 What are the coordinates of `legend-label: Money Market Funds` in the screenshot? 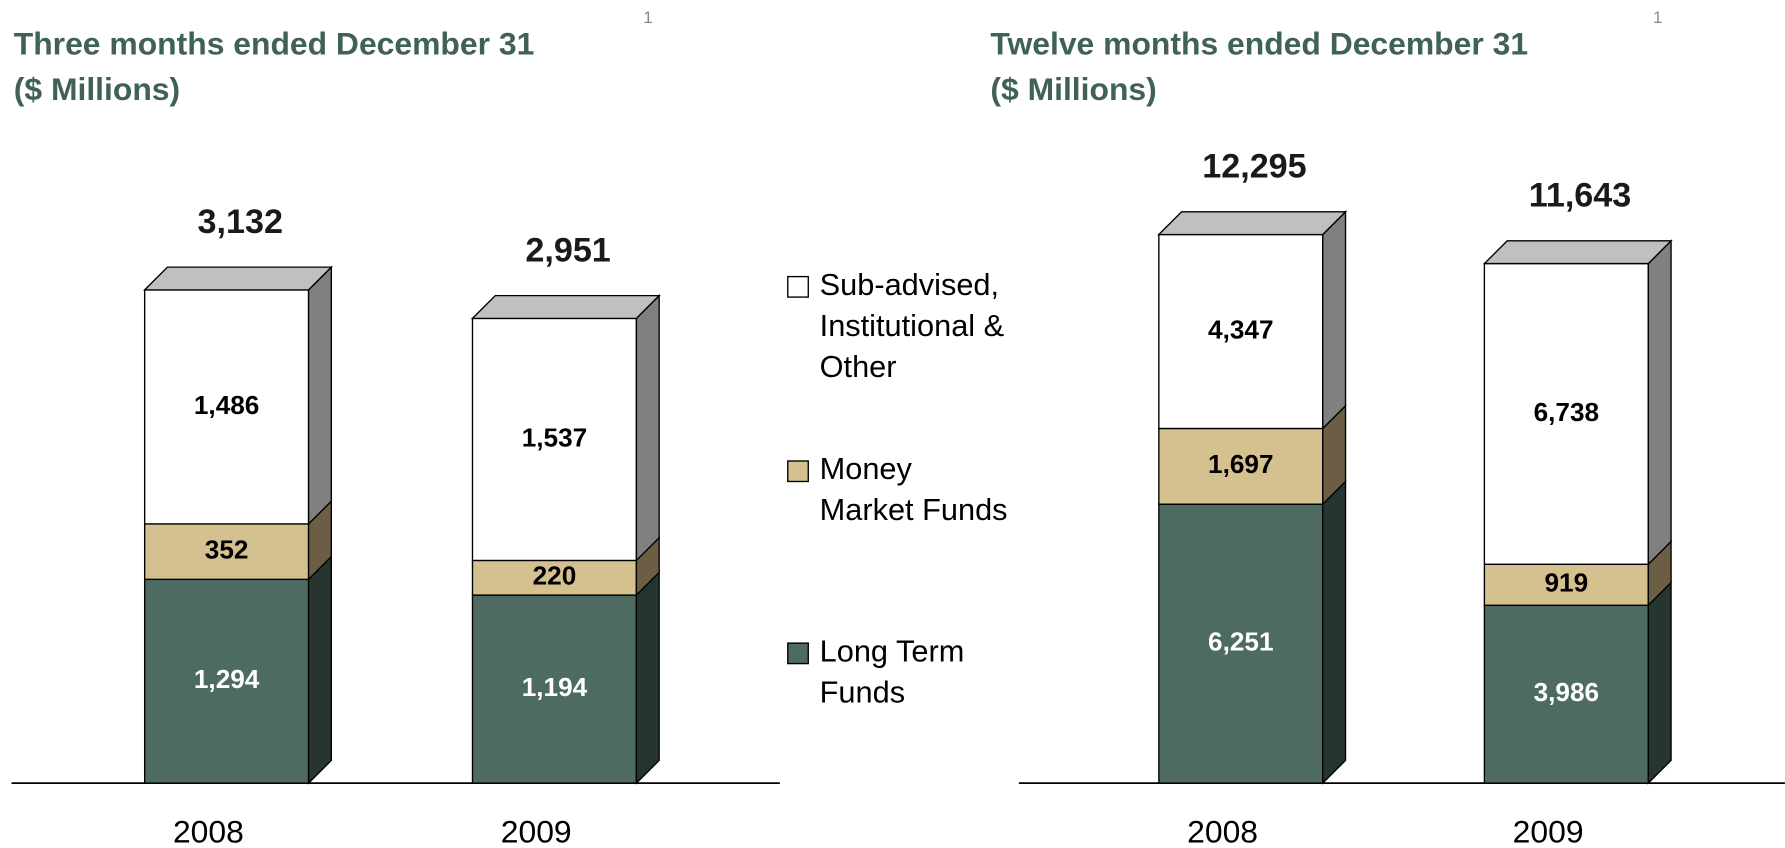 It's located at (913, 489).